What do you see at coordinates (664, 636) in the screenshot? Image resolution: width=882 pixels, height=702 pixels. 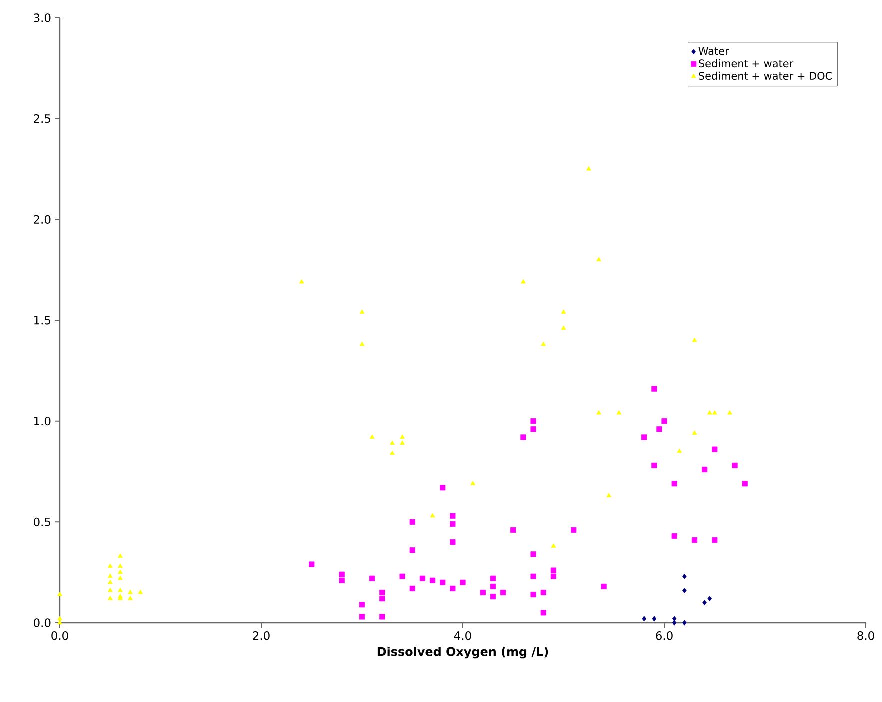 I see `x-tick-label: 6.0` at bounding box center [664, 636].